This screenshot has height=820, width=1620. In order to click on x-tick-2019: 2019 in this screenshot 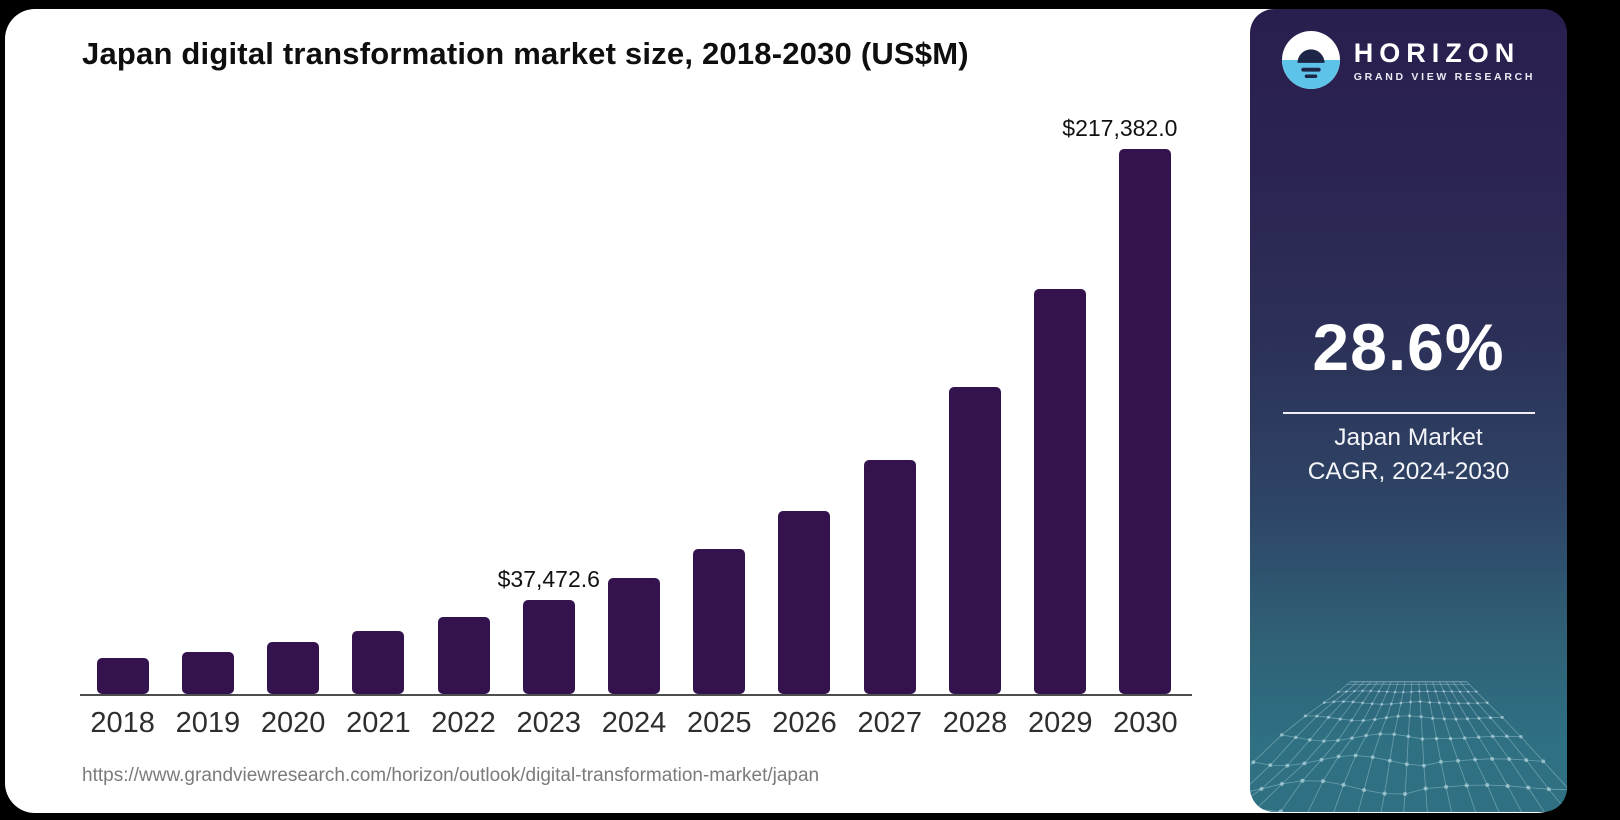, I will do `click(208, 723)`.